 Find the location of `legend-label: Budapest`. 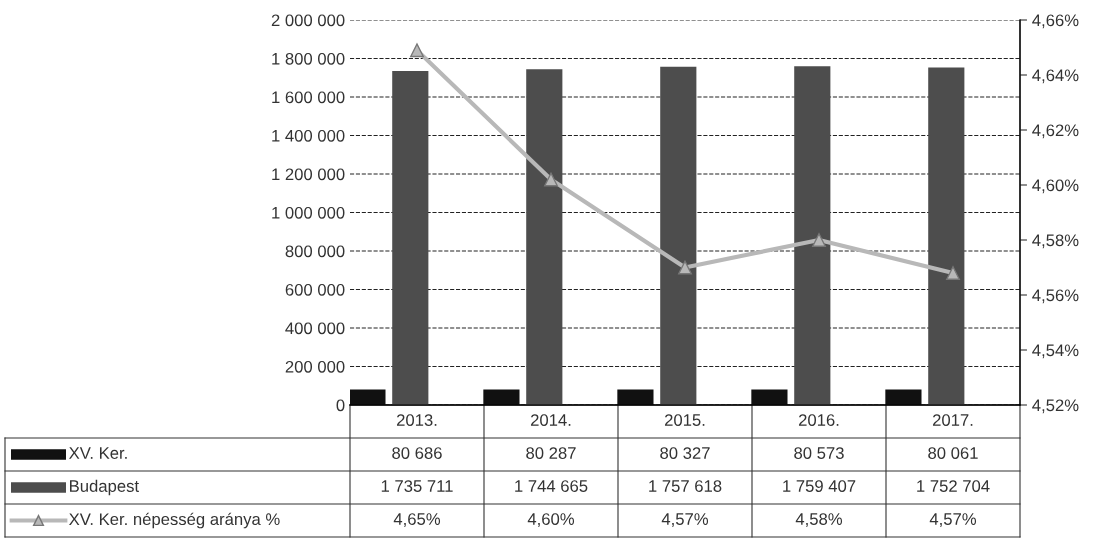

legend-label: Budapest is located at coordinates (104, 487).